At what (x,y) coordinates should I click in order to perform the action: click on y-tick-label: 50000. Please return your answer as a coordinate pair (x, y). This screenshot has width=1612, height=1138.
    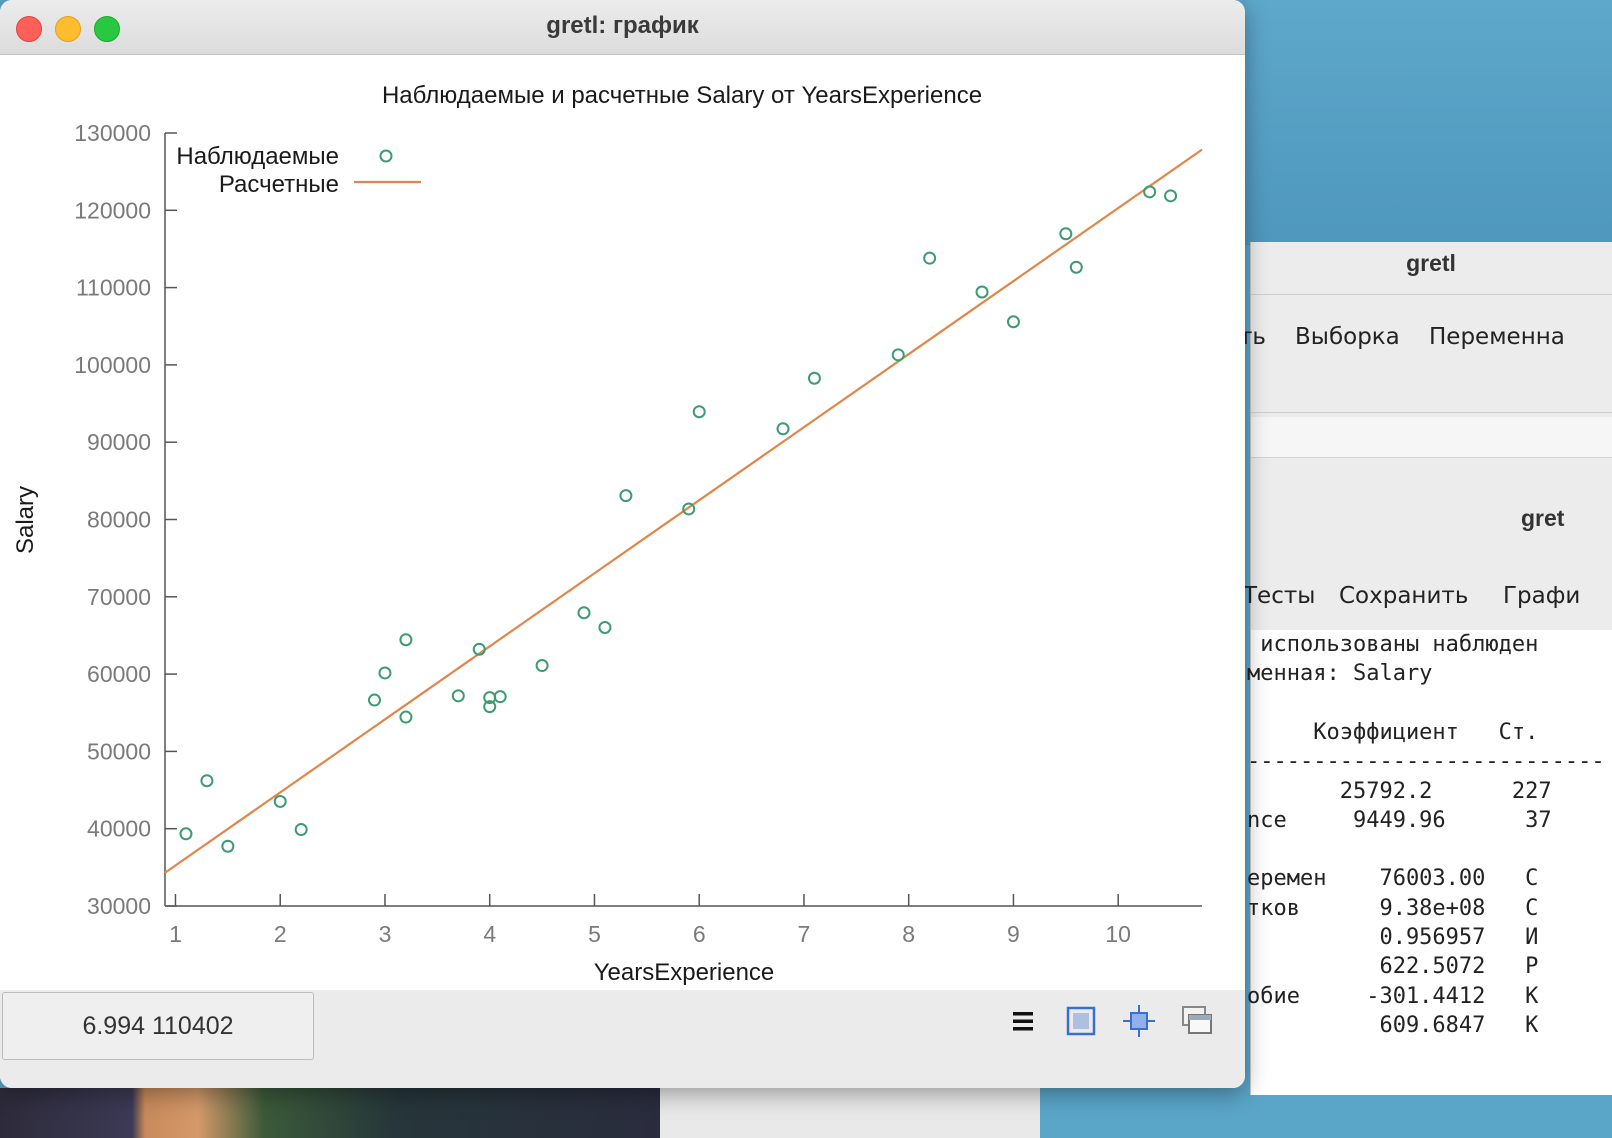
    Looking at the image, I should click on (119, 751).